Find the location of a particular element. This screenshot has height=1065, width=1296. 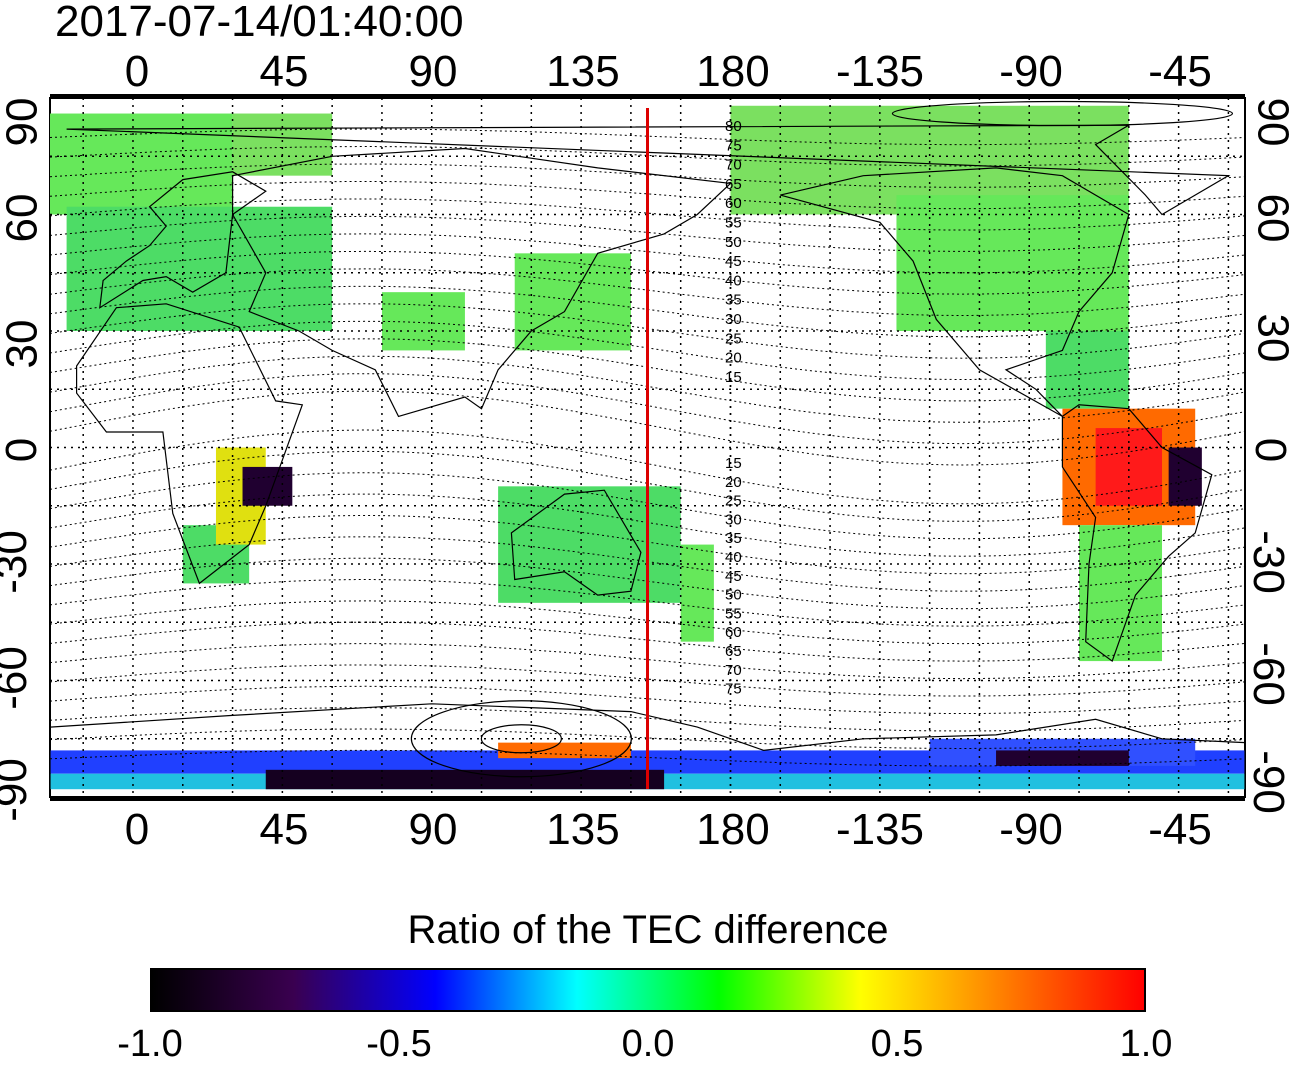

contour-label-north: 30 is located at coordinates (733, 319).